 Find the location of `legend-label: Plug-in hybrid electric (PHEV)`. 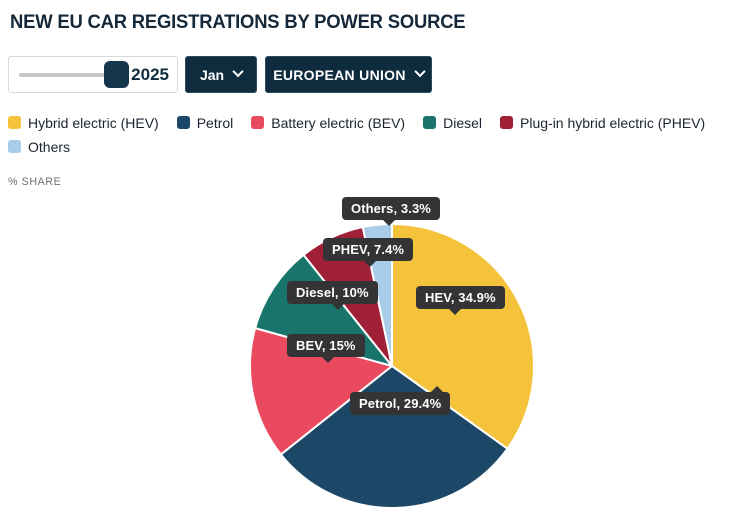

legend-label: Plug-in hybrid electric (PHEV) is located at coordinates (613, 122).